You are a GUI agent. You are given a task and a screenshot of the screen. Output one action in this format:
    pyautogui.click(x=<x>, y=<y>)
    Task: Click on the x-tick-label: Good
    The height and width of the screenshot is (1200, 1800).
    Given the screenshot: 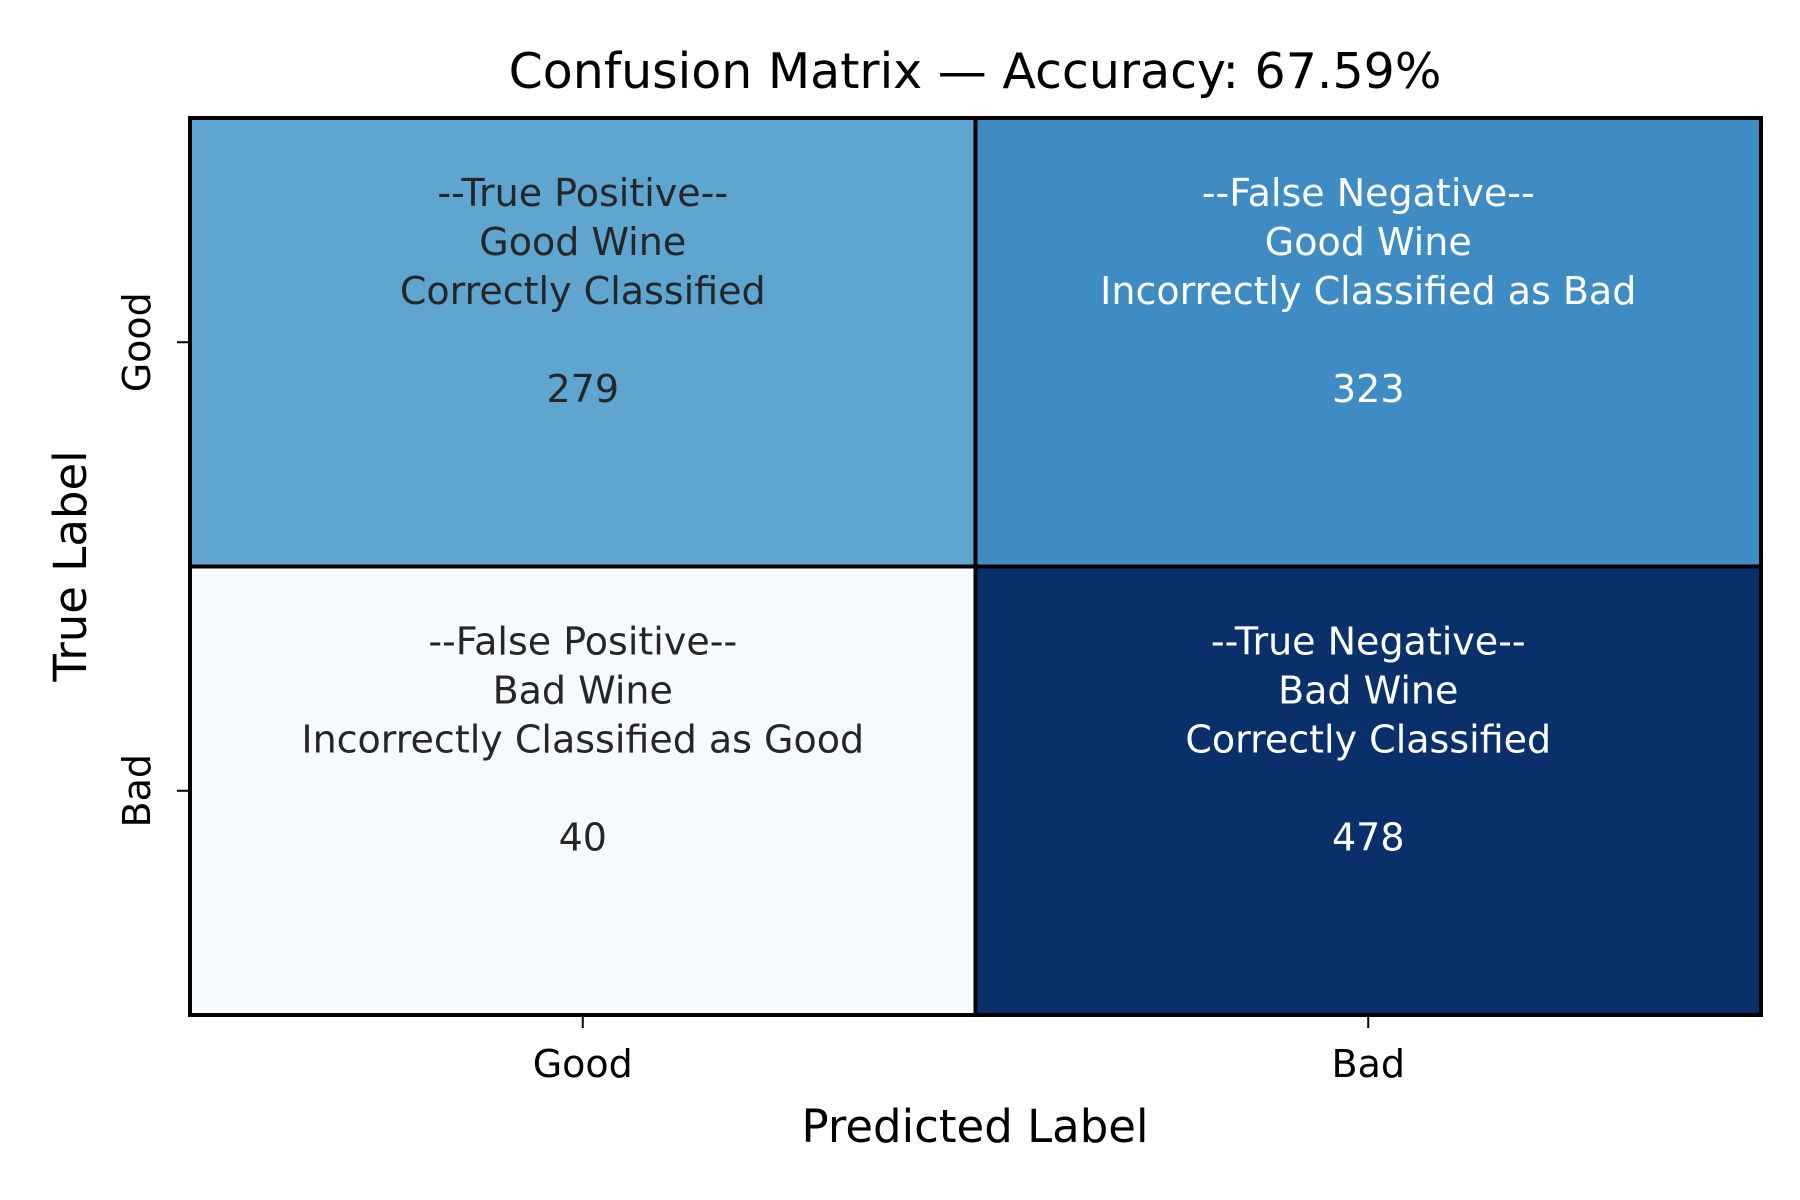 What is the action you would take?
    pyautogui.click(x=583, y=1064)
    